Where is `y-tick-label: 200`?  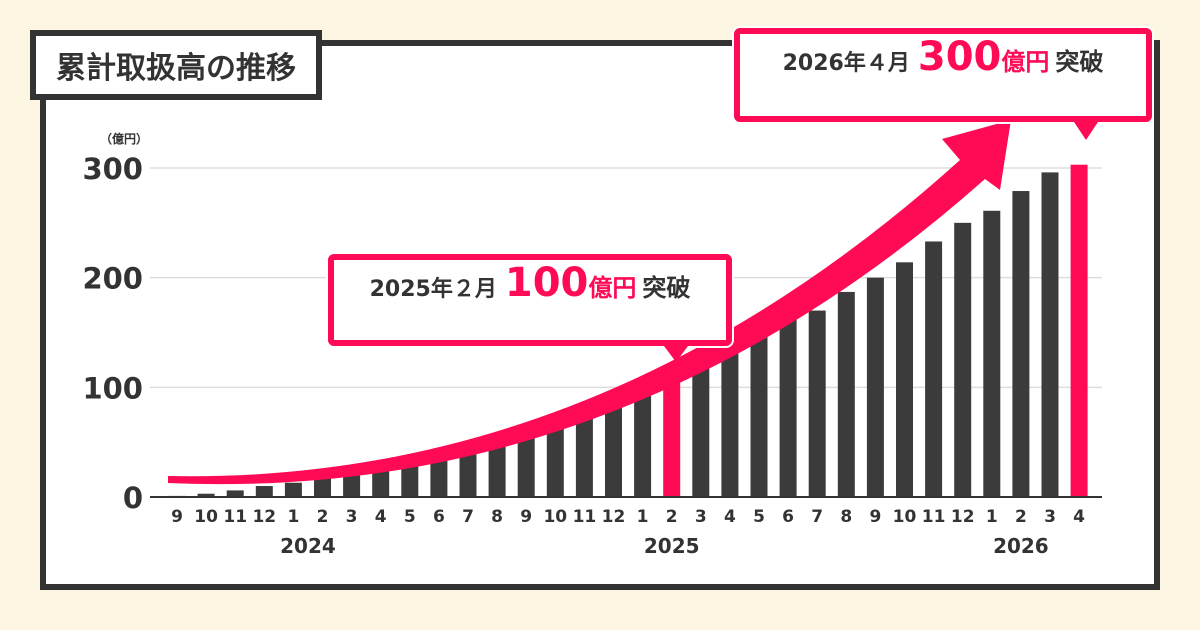 y-tick-label: 200 is located at coordinates (112, 279).